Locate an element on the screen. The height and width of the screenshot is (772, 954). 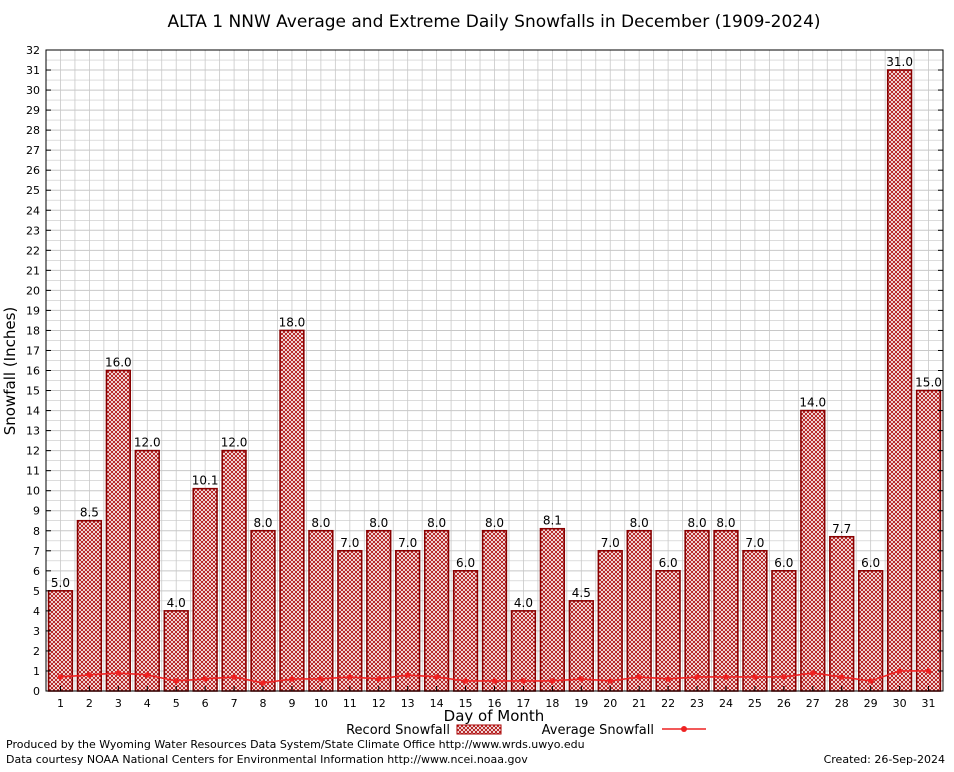
x-tick-label: 23 is located at coordinates (697, 703).